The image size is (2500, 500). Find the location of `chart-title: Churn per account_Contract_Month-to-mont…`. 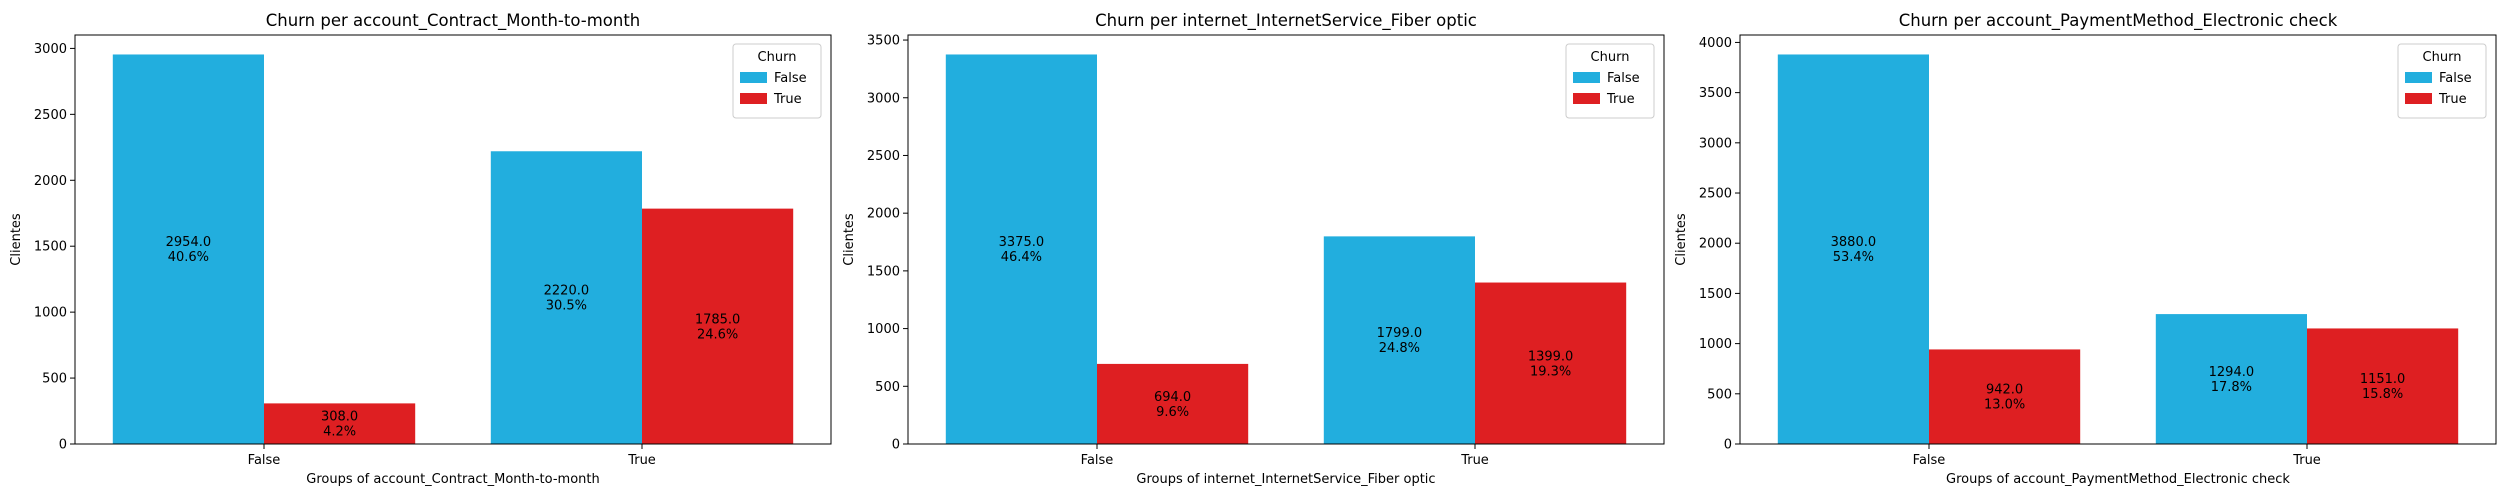

chart-title: Churn per account_Contract_Month-to-mont… is located at coordinates (453, 21).